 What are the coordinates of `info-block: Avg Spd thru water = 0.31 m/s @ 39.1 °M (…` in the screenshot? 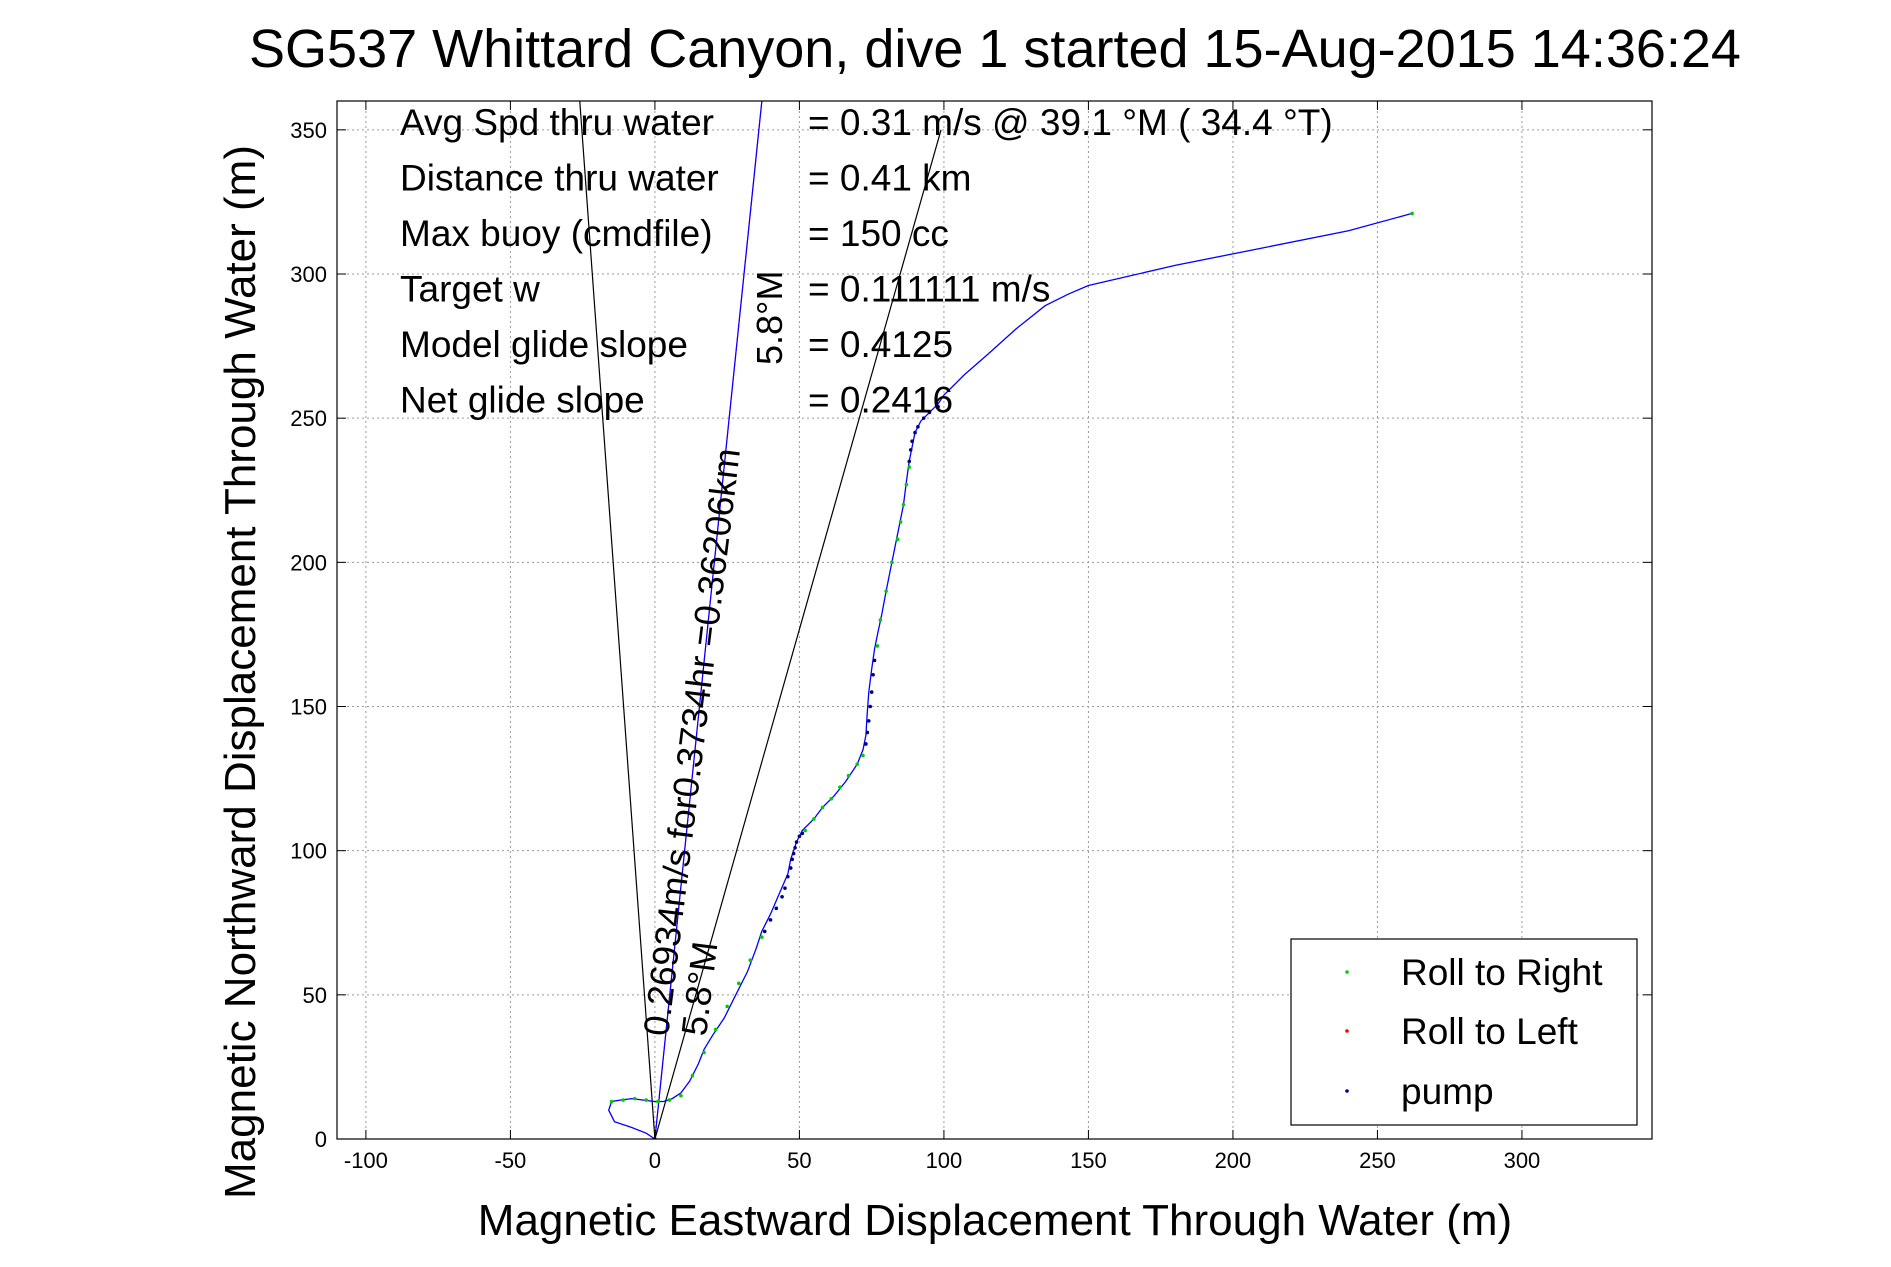 It's located at (866, 261).